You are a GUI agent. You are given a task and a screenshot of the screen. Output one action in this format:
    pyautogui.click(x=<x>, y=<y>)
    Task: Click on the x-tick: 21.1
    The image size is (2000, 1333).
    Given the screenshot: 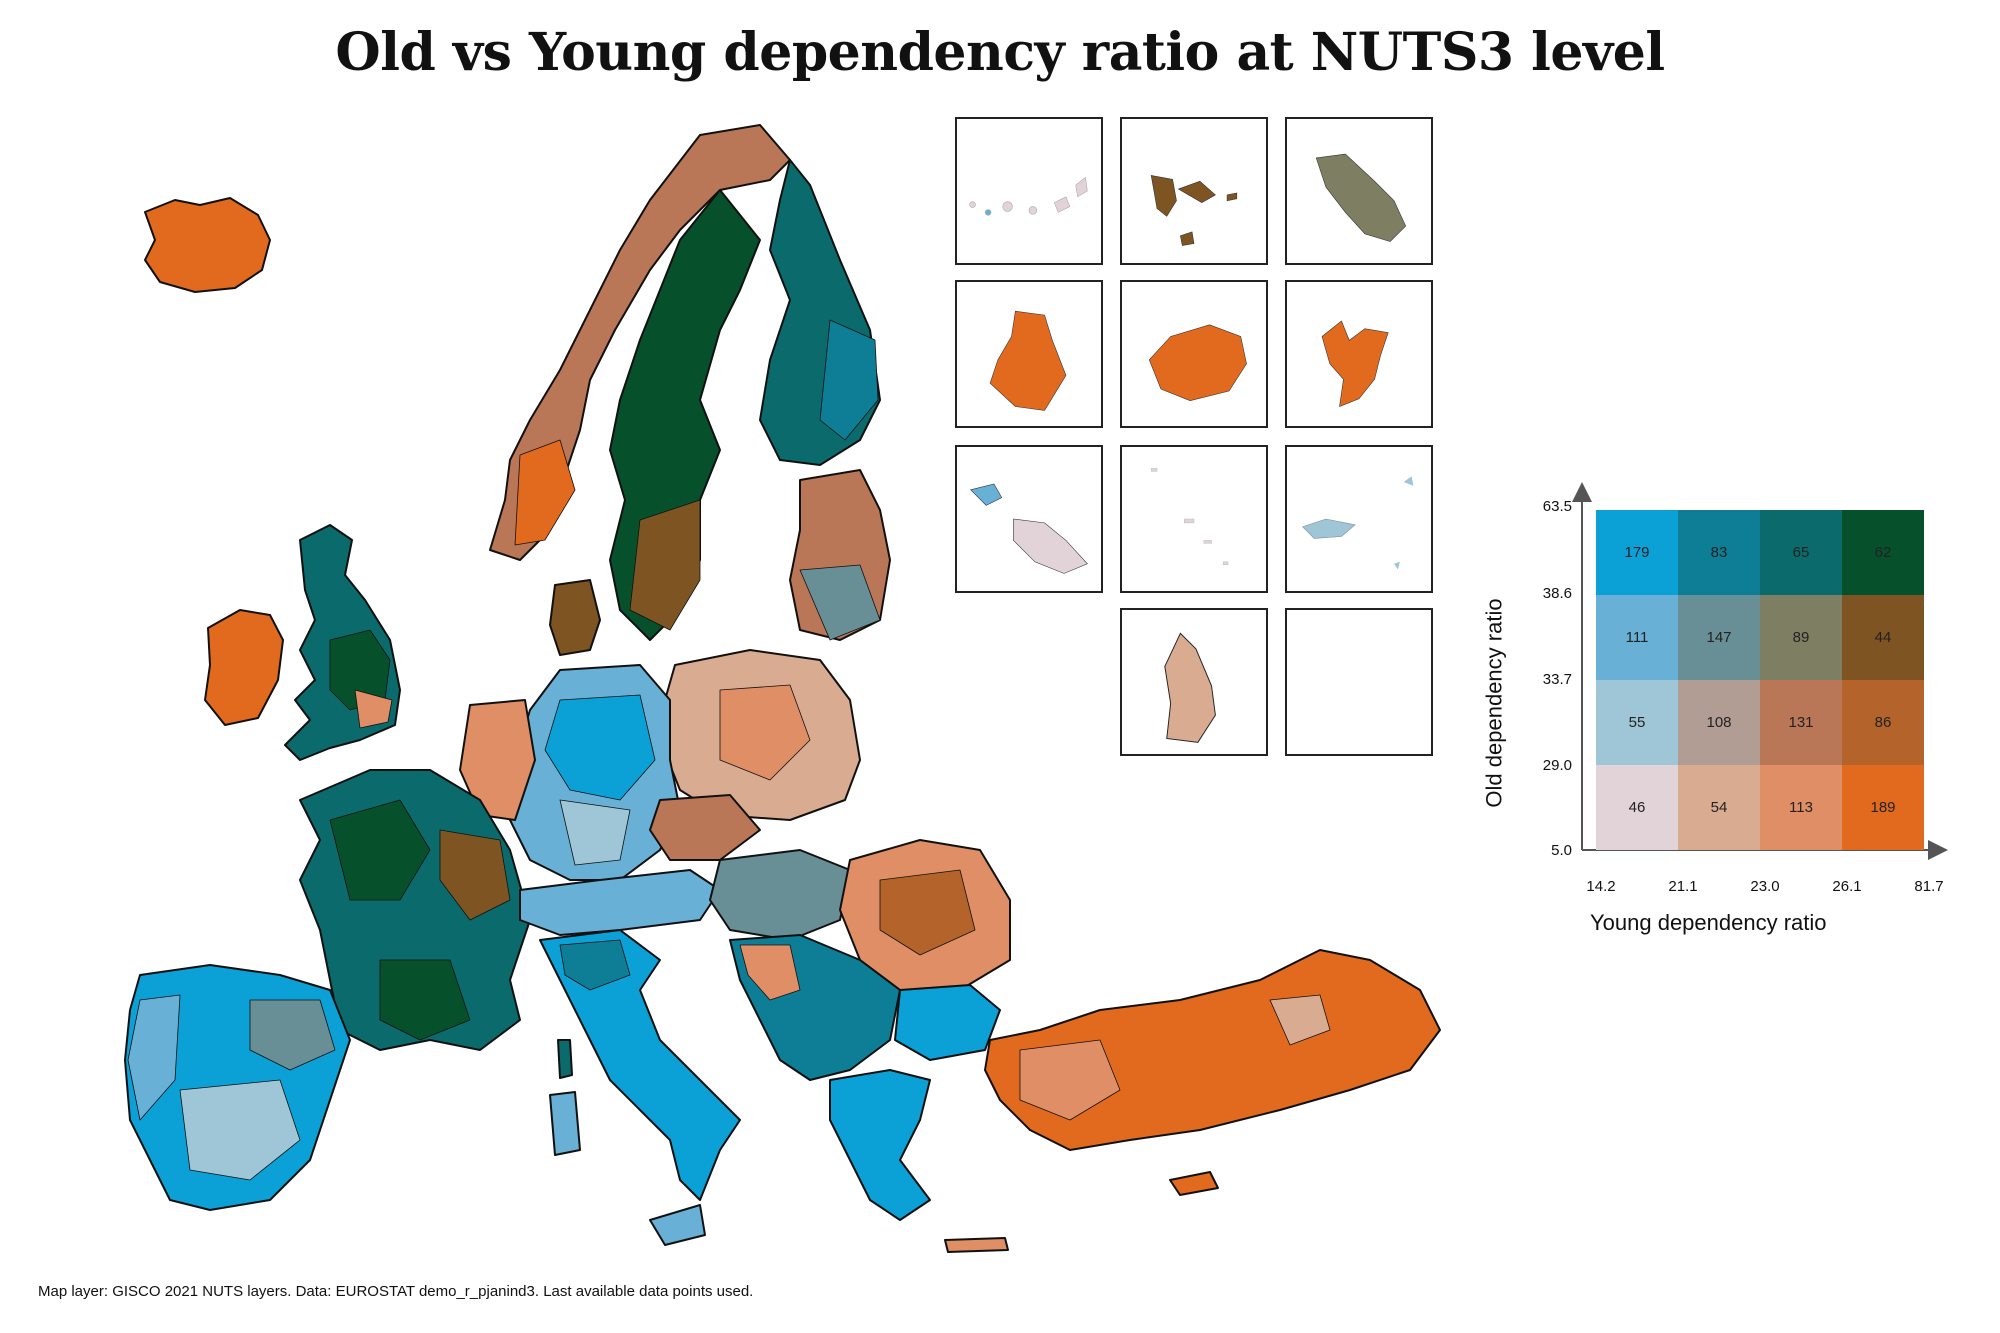 What is the action you would take?
    pyautogui.click(x=1683, y=886)
    